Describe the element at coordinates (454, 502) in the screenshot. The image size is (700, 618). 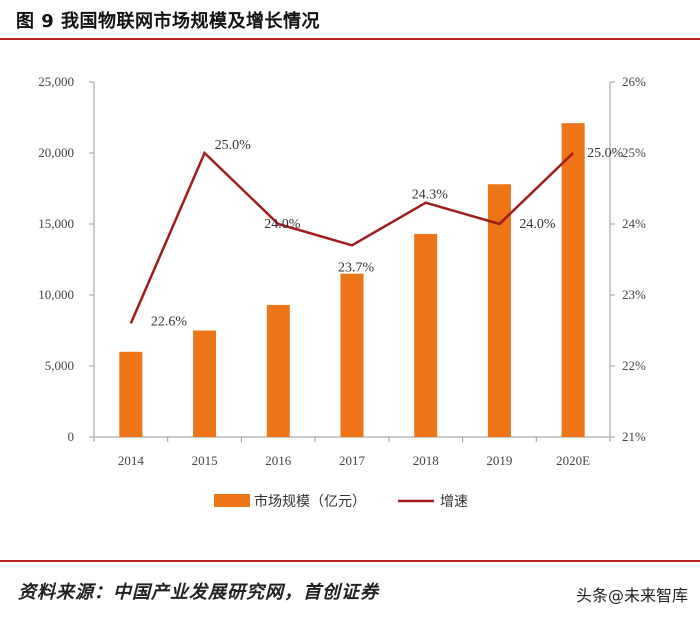
I see `legend-label-line: 增速` at that location.